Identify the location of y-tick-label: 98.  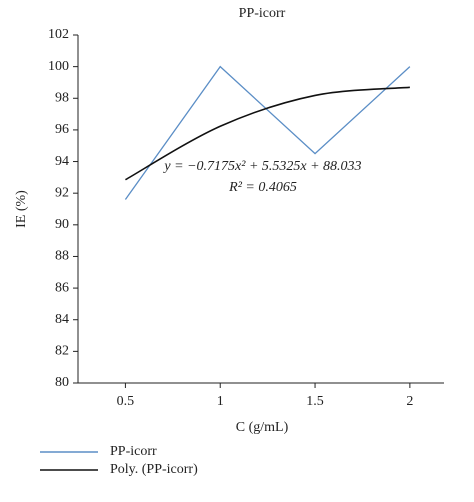
(62, 97).